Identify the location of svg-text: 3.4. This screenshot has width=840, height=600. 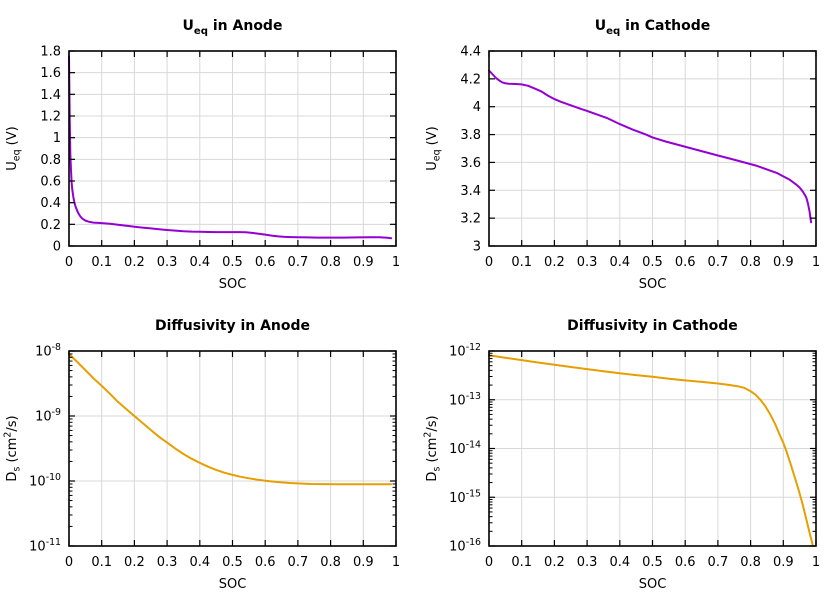
(470, 191).